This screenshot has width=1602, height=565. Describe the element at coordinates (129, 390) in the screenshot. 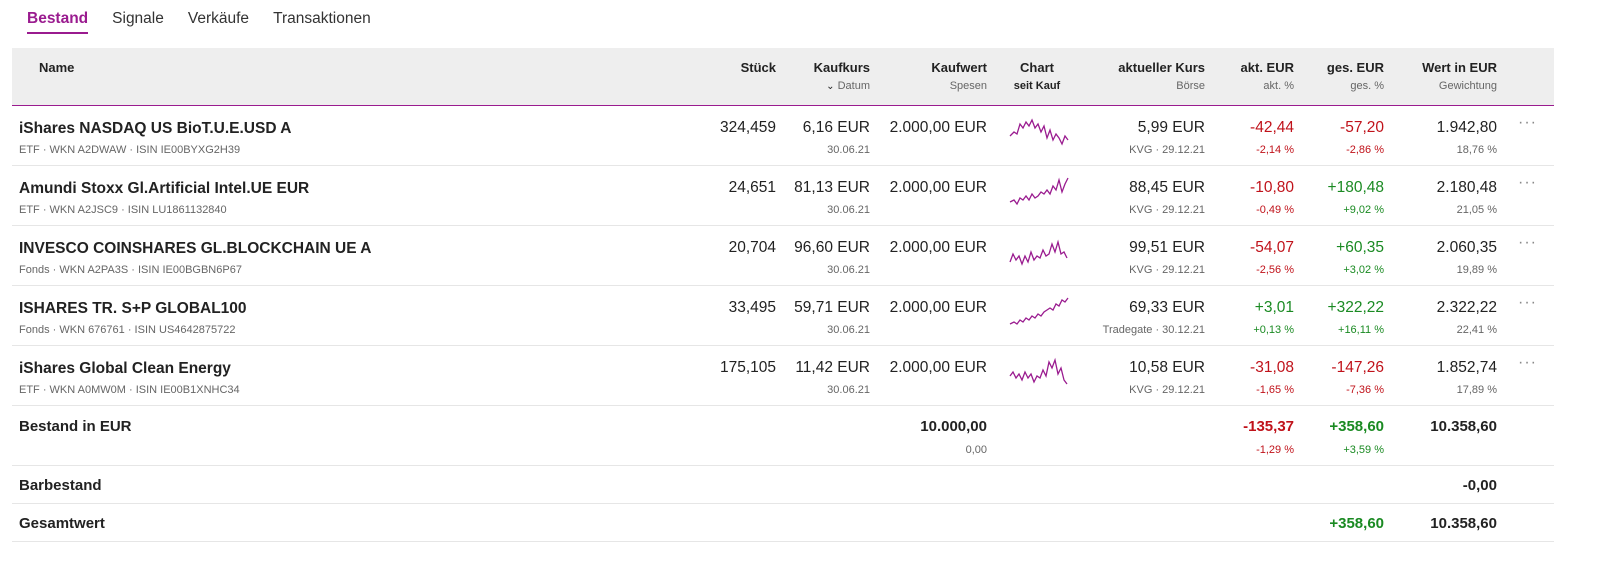

I see `security-identifiers: ETF · WKN A0MW0M · ISIN IE00B1XNHC34` at that location.